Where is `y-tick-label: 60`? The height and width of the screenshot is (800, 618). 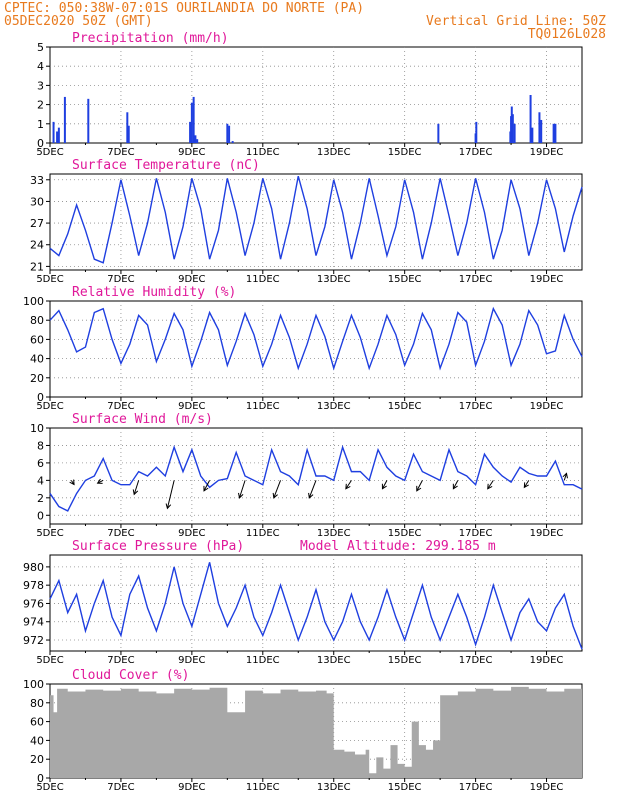 y-tick-label: 60 is located at coordinates (37, 722).